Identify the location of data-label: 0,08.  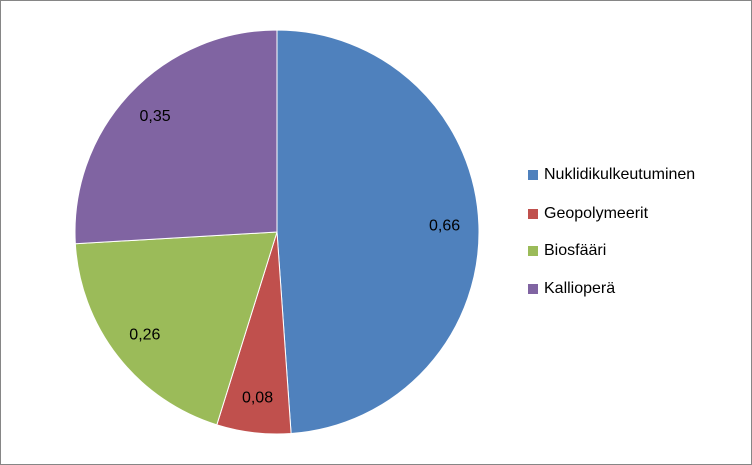
(257, 398).